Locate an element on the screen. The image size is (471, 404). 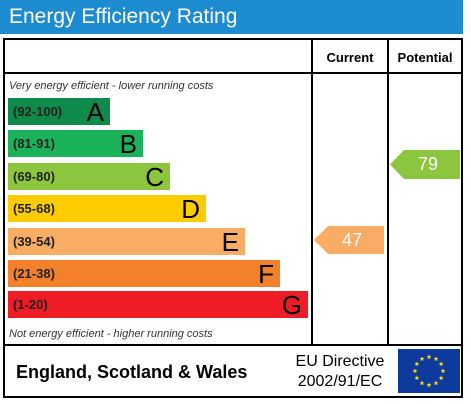
band-letter: G is located at coordinates (291, 305).